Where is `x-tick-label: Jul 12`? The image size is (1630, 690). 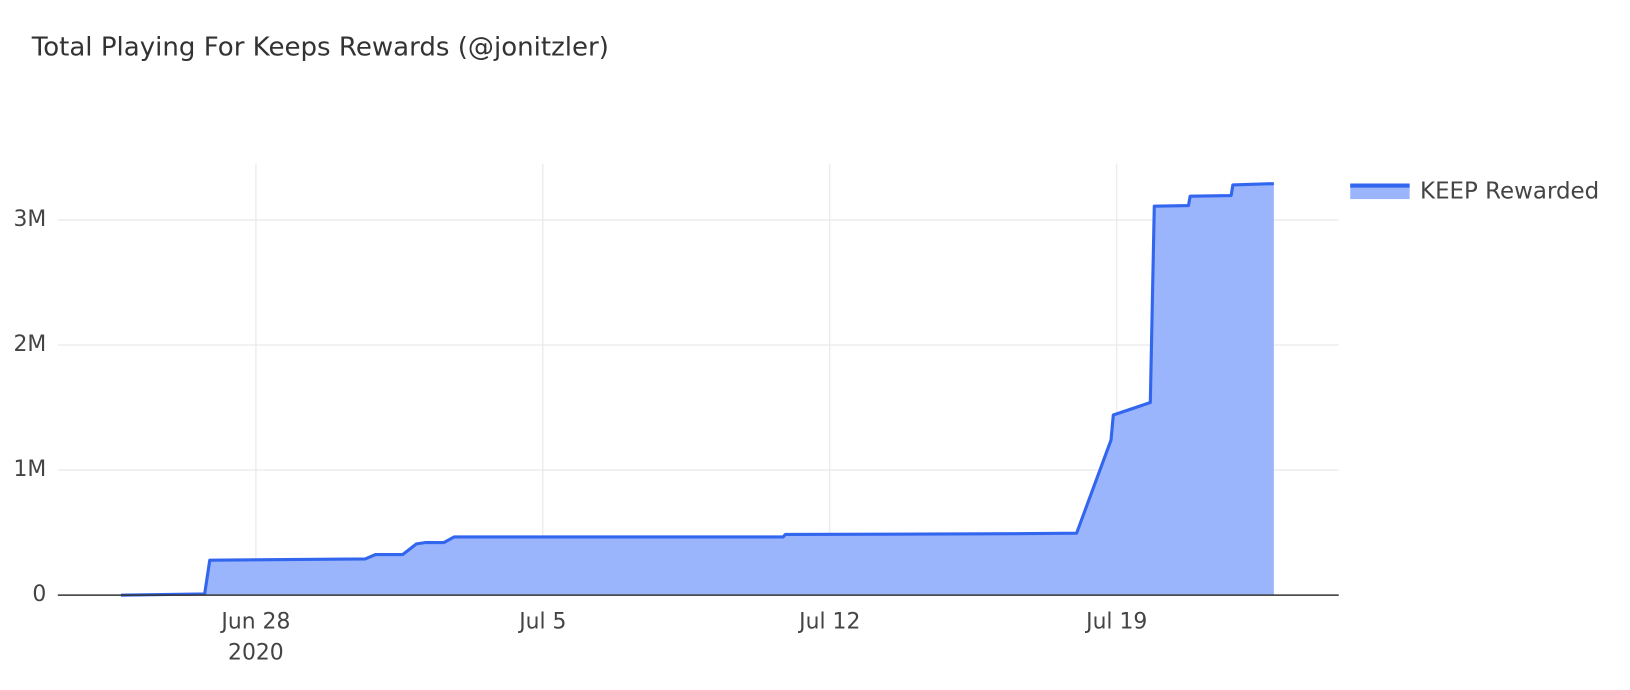 x-tick-label: Jul 12 is located at coordinates (828, 621).